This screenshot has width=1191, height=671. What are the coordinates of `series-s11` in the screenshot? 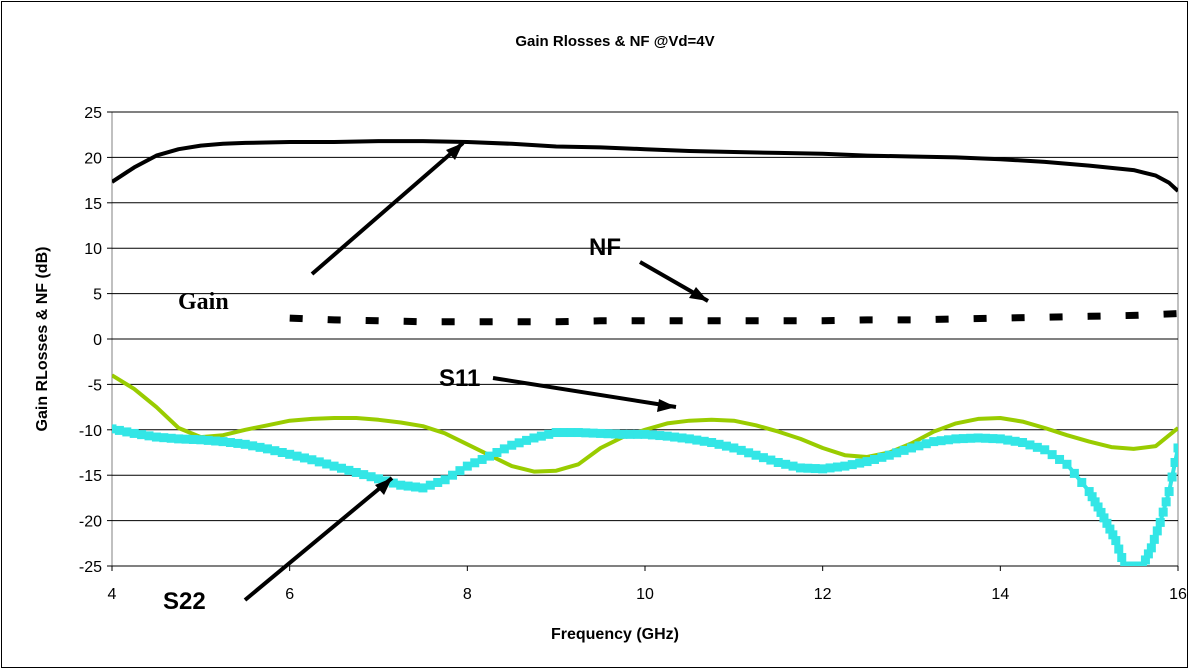 It's located at (645, 423).